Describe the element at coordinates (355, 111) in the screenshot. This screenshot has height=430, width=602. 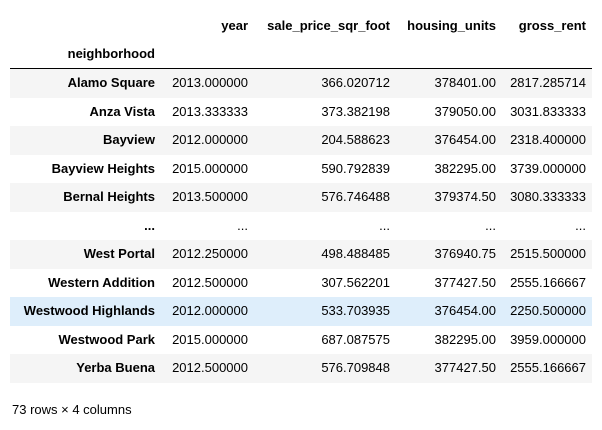
I see `cell-sale-price-sqr-foot: 373.382198` at that location.